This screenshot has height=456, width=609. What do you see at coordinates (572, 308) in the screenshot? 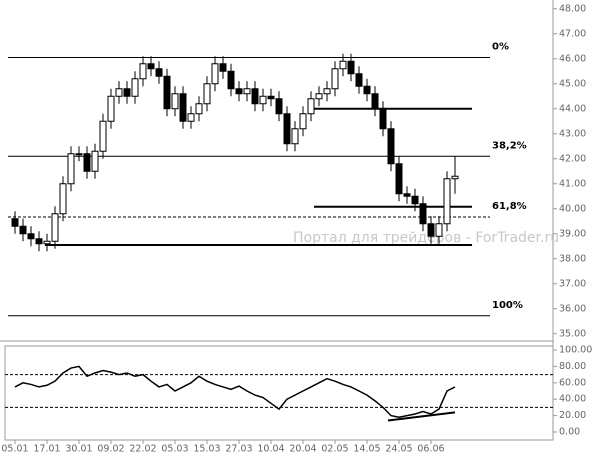
I see `y-tick-label: 36.00` at bounding box center [572, 308].